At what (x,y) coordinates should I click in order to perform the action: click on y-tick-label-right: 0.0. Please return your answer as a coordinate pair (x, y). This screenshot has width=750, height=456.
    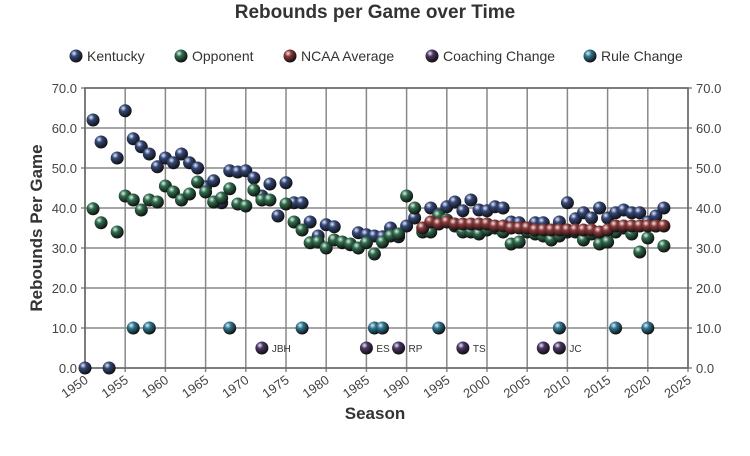
    Looking at the image, I should click on (705, 368).